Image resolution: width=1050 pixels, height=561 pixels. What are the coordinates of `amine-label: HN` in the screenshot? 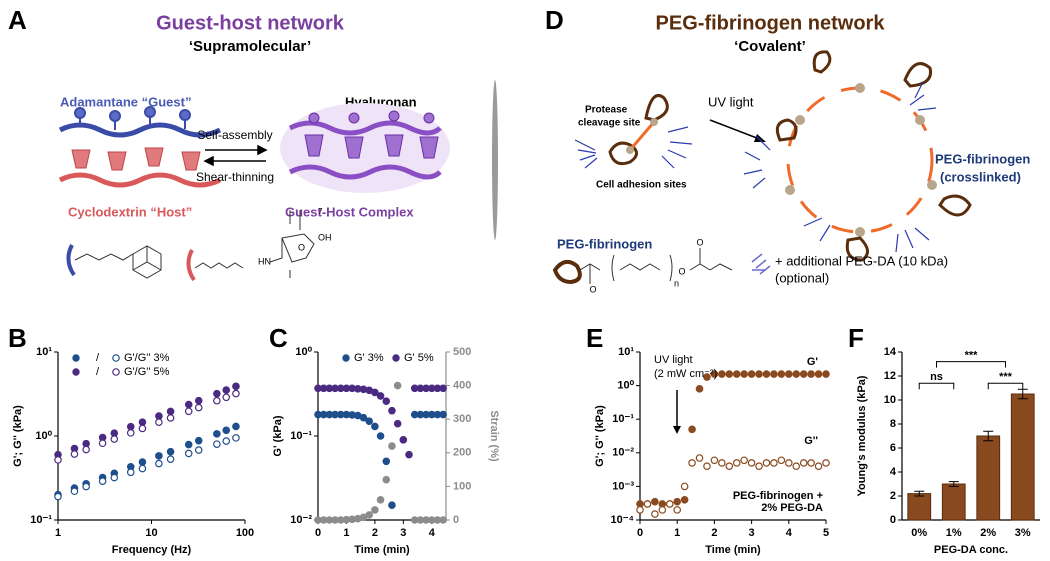 It's located at (264, 261).